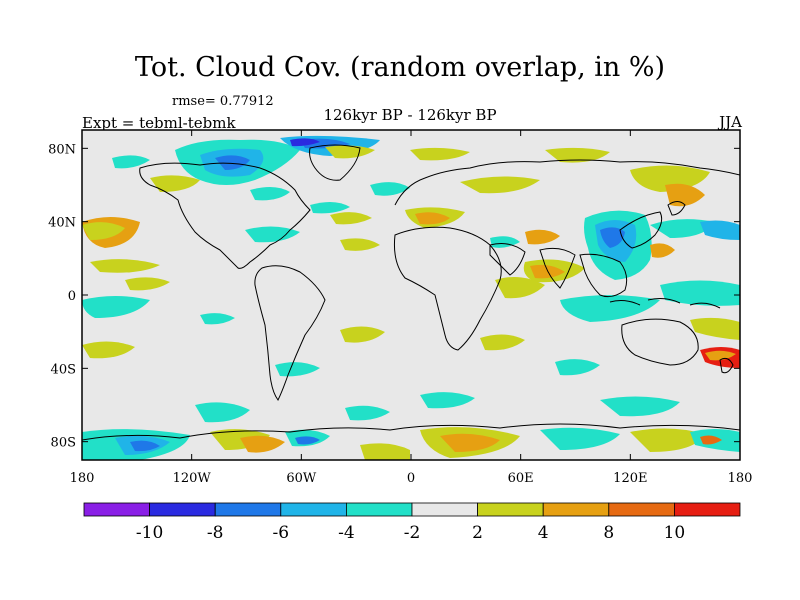 The width and height of the screenshot is (800, 600). I want to click on y-tick-label: 80S, so click(63, 443).